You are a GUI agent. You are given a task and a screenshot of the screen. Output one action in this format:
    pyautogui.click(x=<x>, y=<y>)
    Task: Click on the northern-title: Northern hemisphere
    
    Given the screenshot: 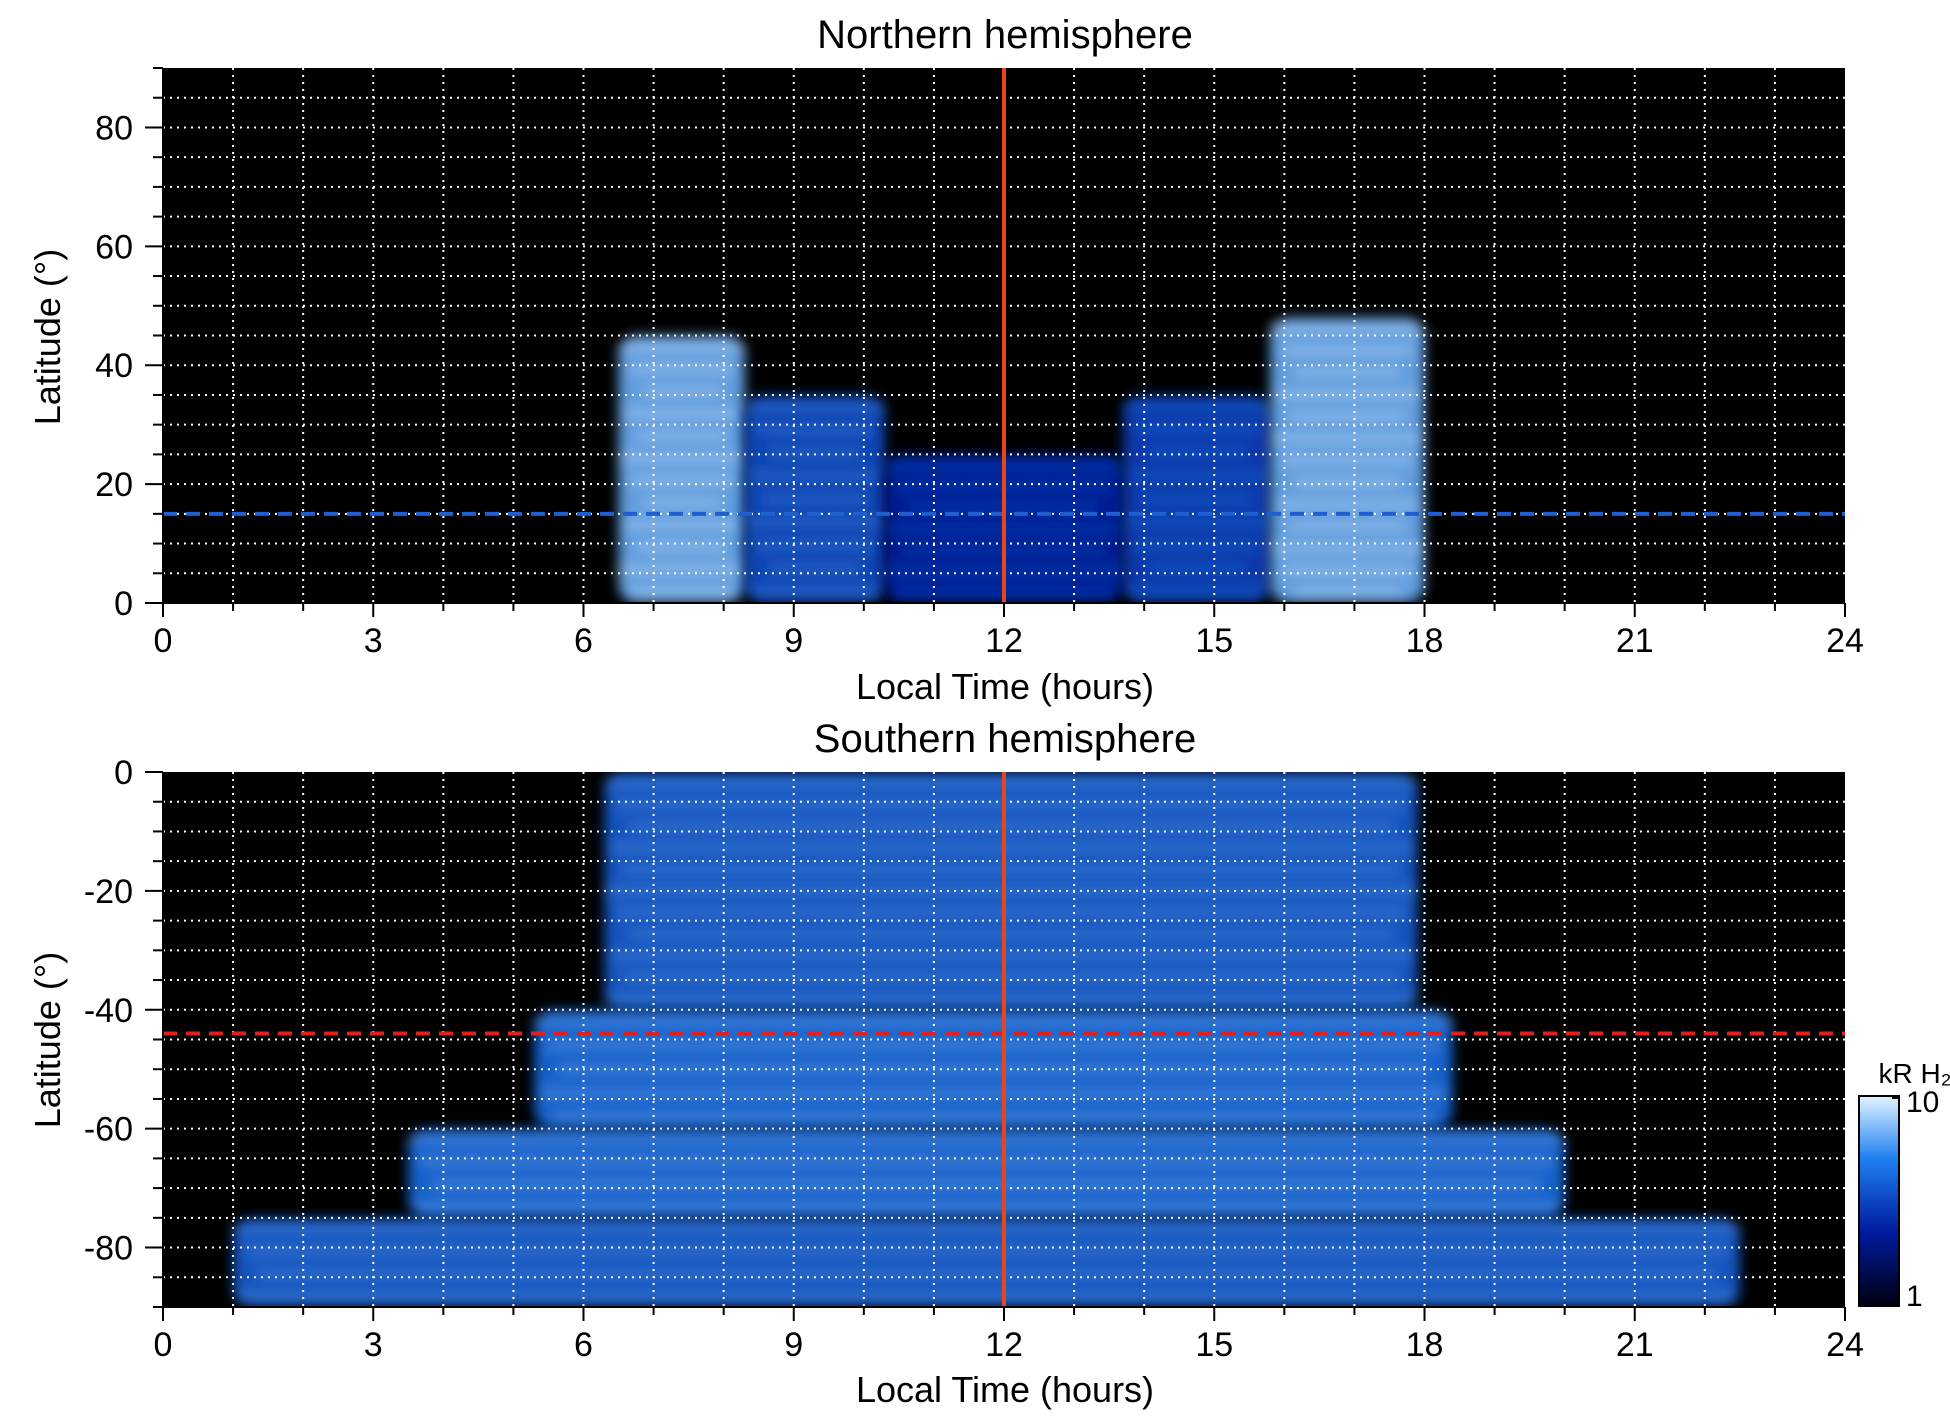 What is the action you would take?
    pyautogui.click(x=1005, y=35)
    